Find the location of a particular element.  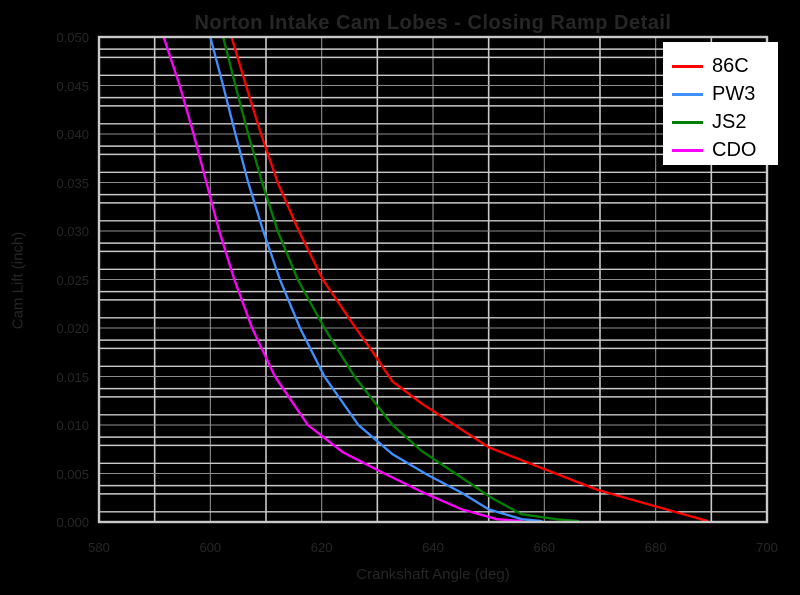

x-tick-label: 700 is located at coordinates (767, 547).